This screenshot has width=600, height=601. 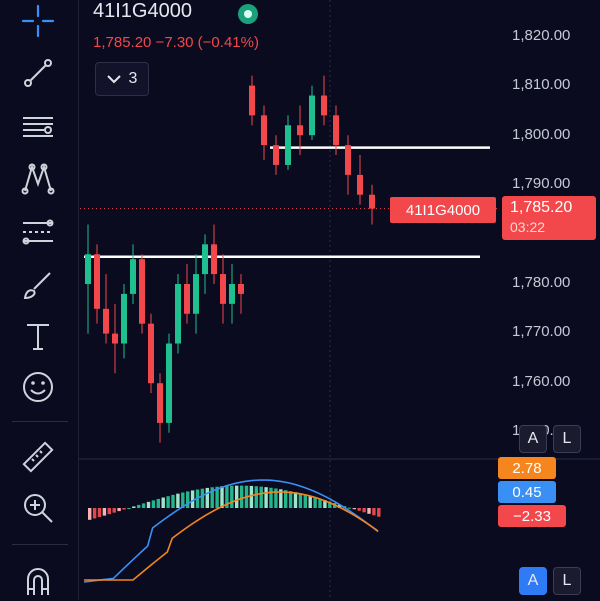 I want to click on emoji-icon, so click(x=38, y=387).